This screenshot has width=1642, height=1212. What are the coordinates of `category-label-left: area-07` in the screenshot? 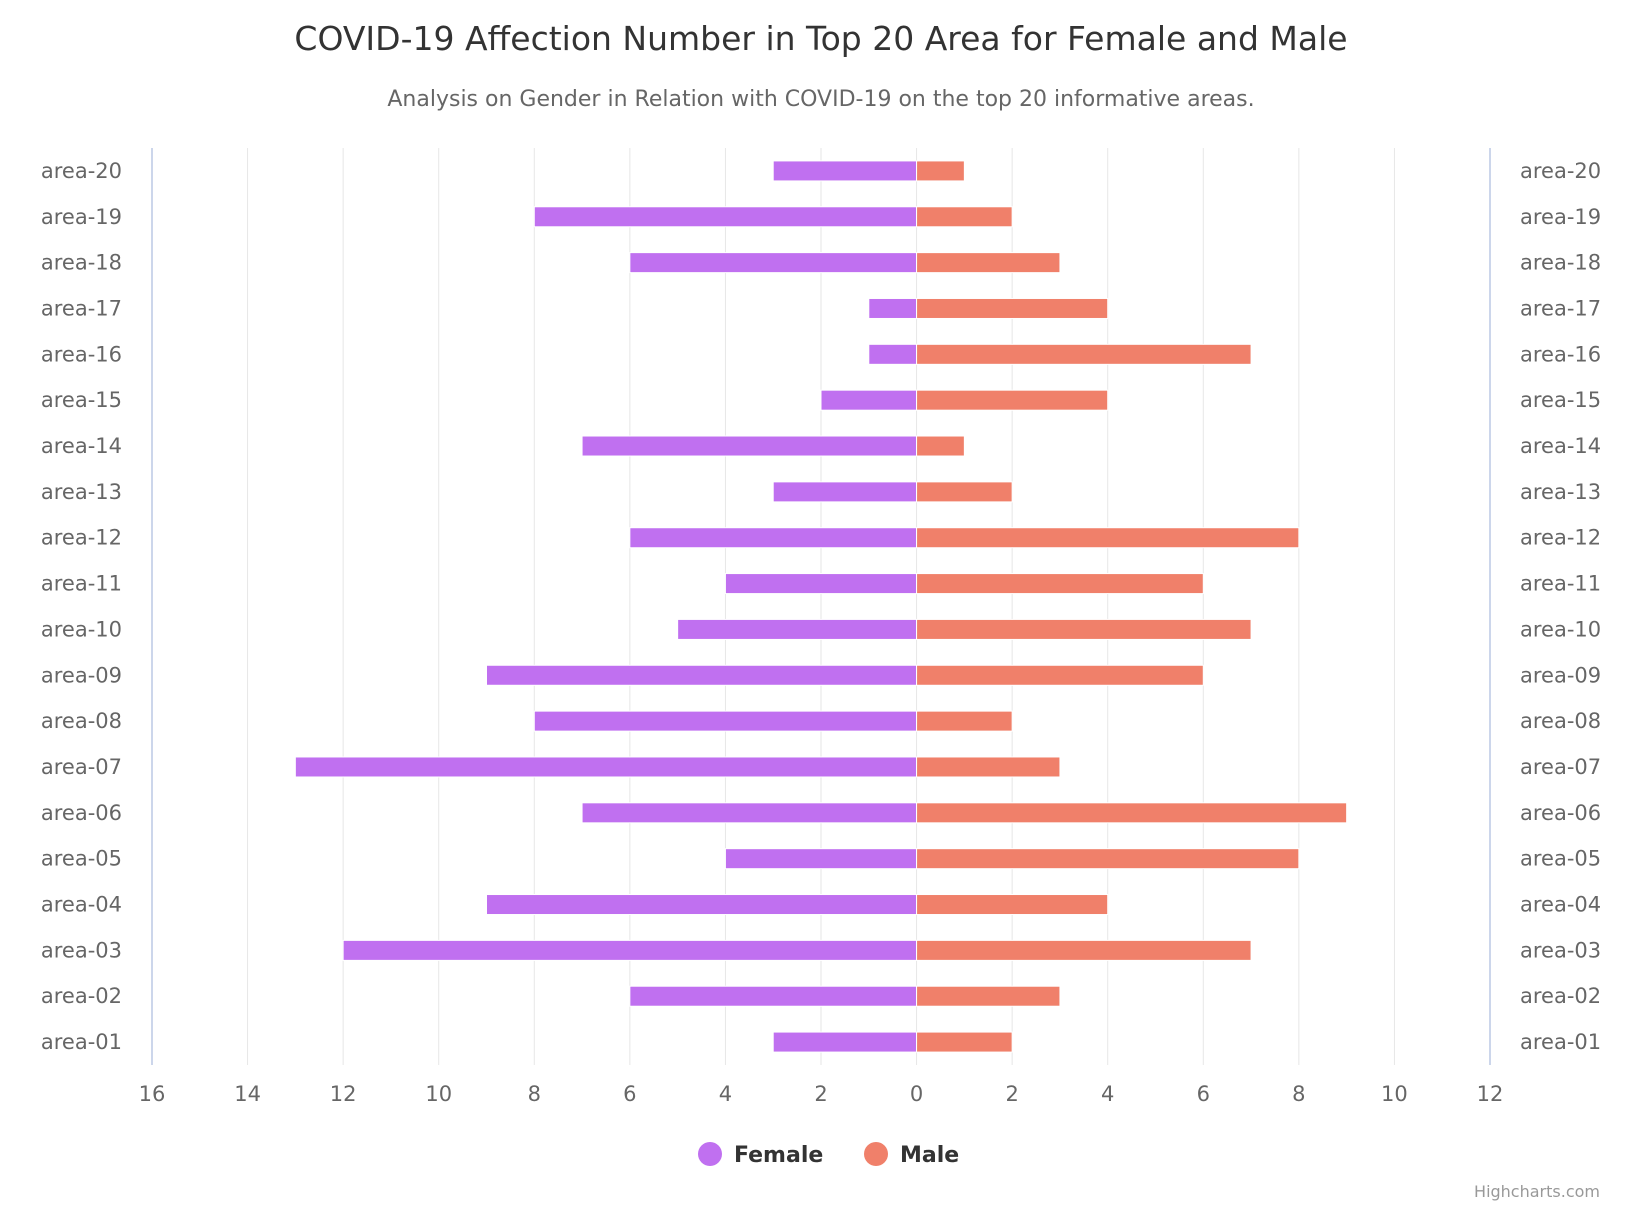 It's located at (81, 767).